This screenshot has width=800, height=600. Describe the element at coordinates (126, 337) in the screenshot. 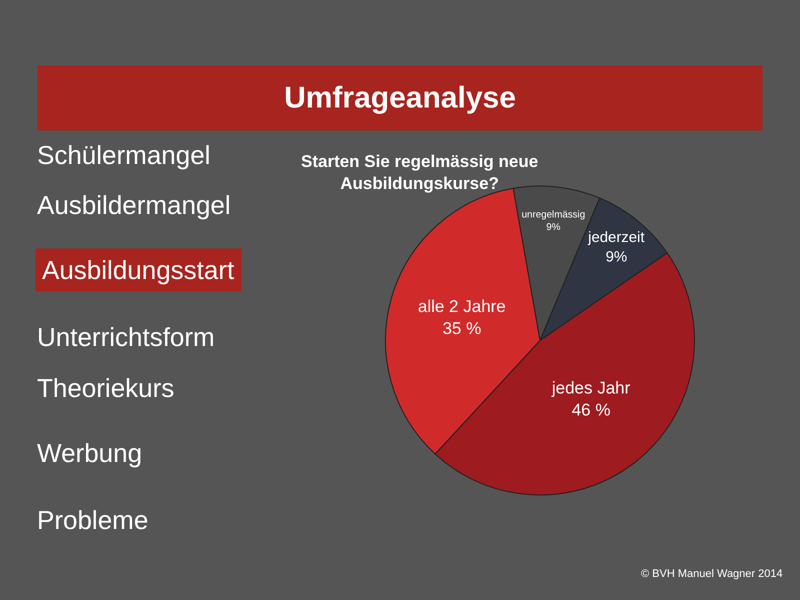

I see `text: Unterrichtsform` at that location.